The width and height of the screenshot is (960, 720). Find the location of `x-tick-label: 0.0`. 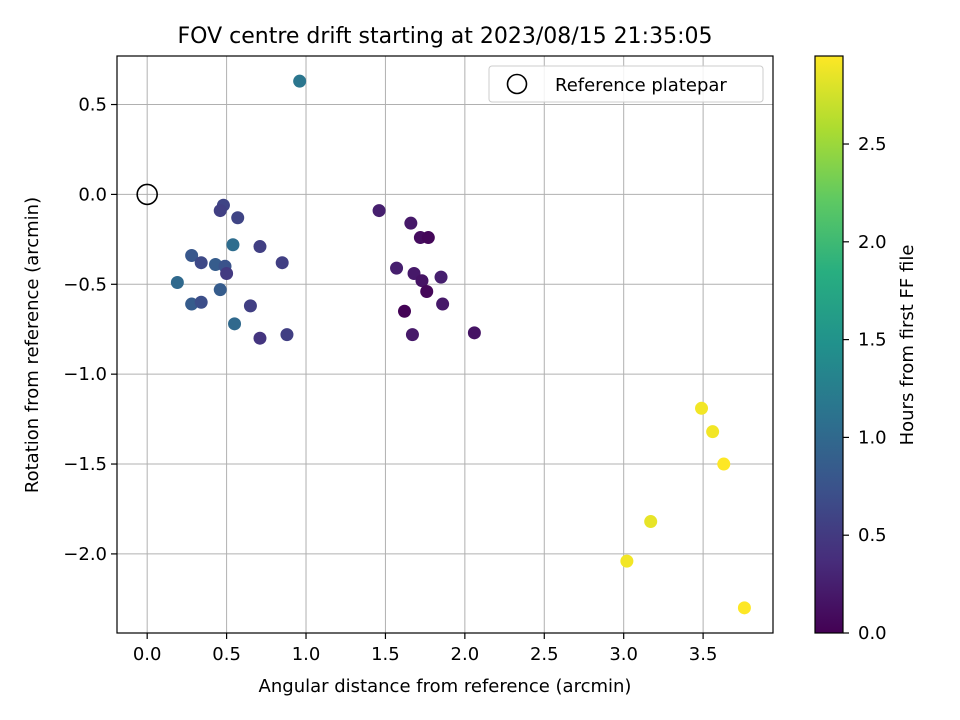

x-tick-label: 0.0 is located at coordinates (147, 654).